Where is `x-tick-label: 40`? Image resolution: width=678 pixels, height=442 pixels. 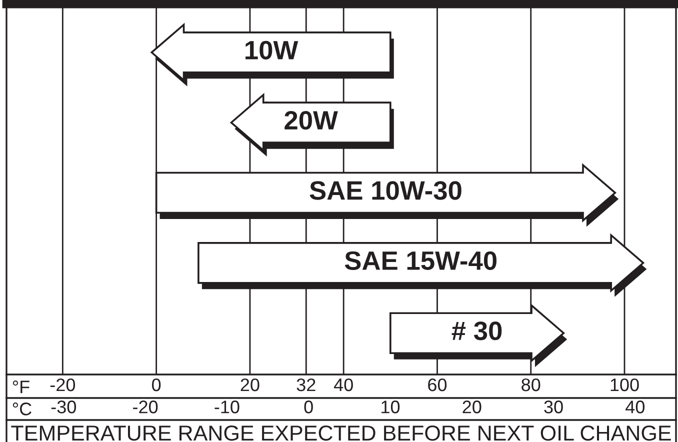
x-tick-label: 40 is located at coordinates (343, 385).